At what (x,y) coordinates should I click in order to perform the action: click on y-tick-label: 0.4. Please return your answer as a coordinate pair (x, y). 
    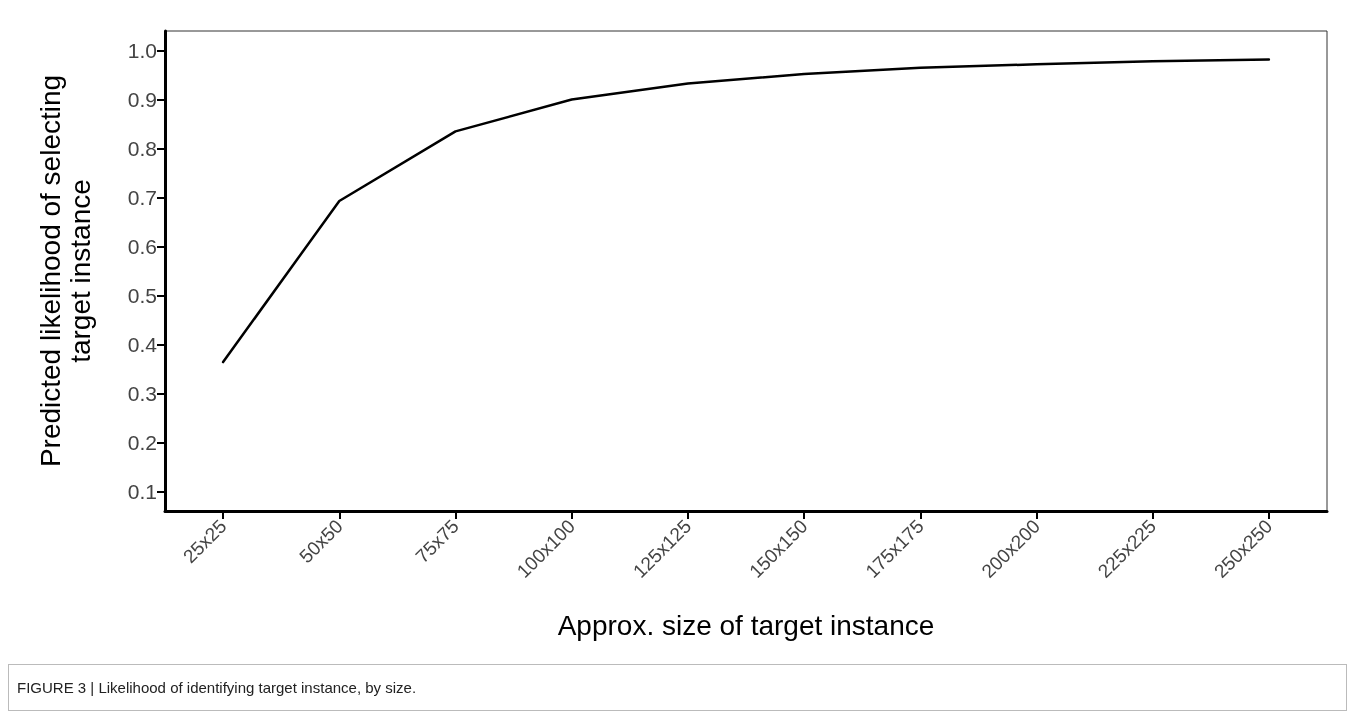
    Looking at the image, I should click on (142, 344).